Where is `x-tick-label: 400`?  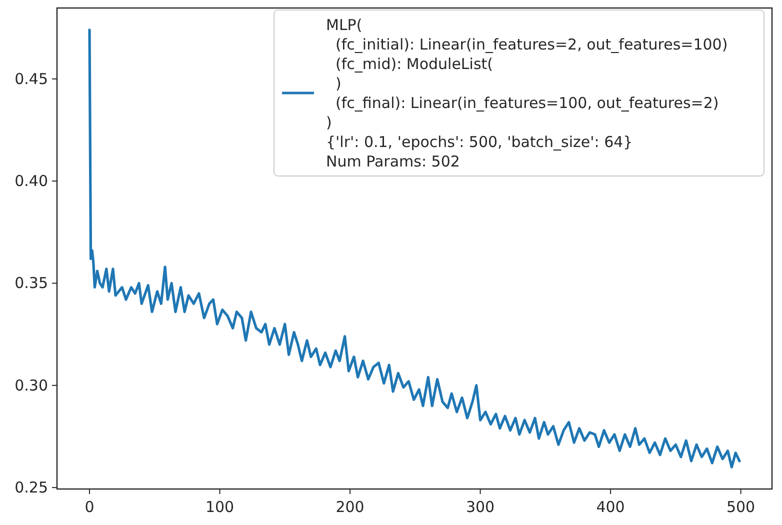 x-tick-label: 400 is located at coordinates (610, 507).